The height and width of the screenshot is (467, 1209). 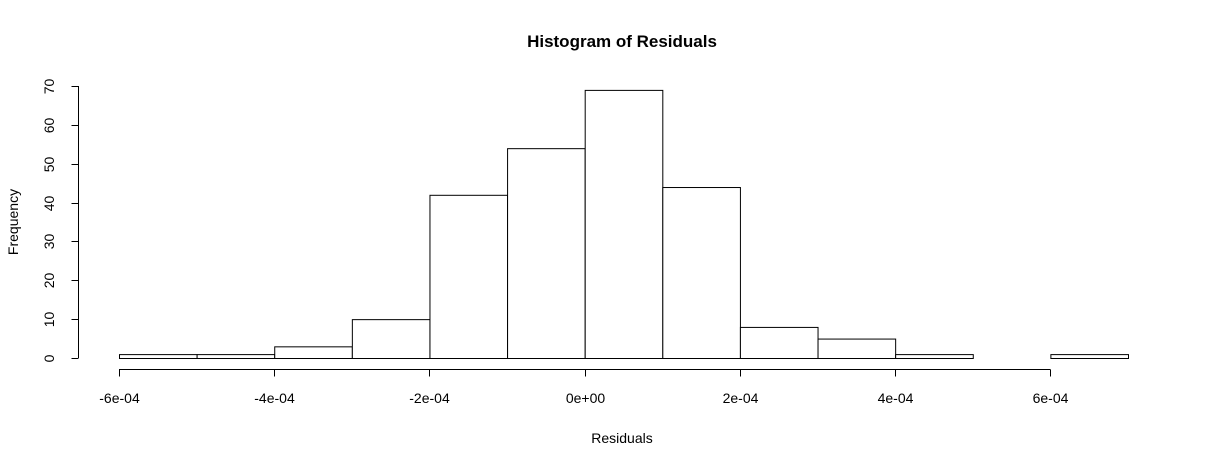 What do you see at coordinates (49, 320) in the screenshot?
I see `y-tick-label: 10` at bounding box center [49, 320].